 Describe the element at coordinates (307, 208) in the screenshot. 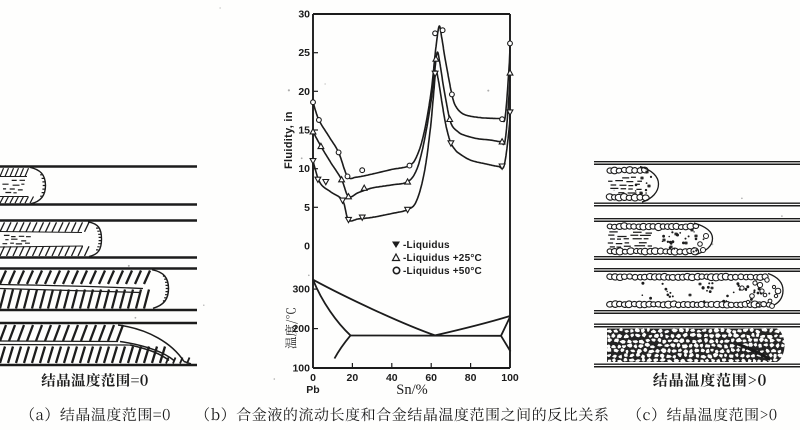

I see `svg-text: 5` at that location.